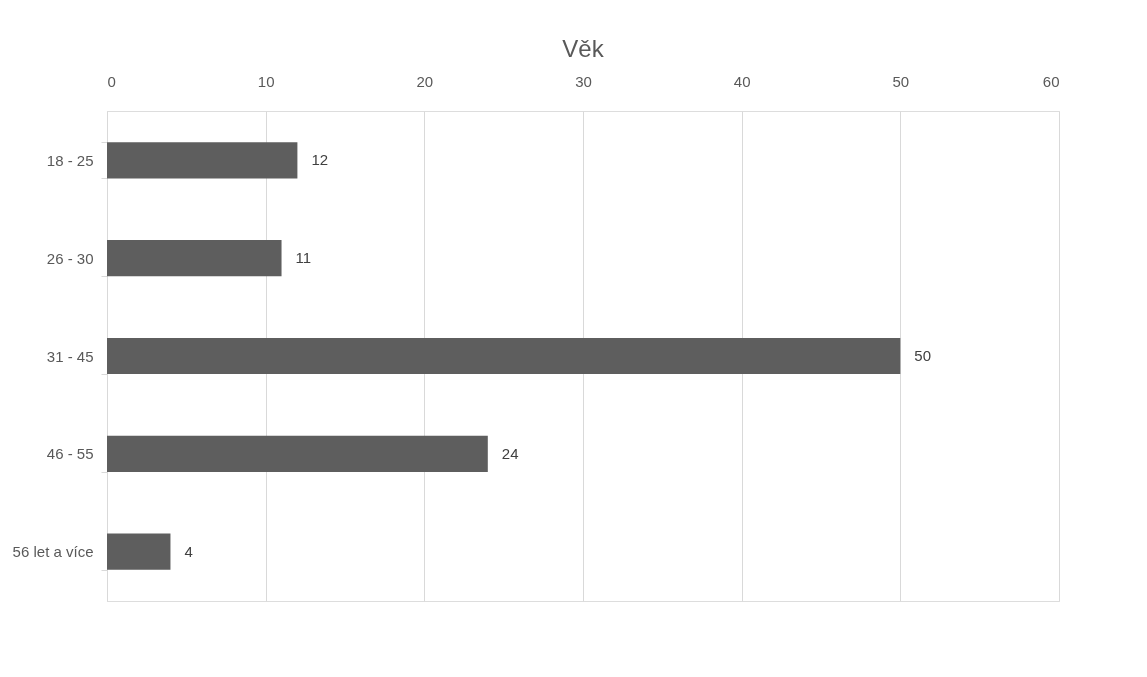  Describe the element at coordinates (1051, 81) in the screenshot. I see `x-tick-label: 60` at that location.